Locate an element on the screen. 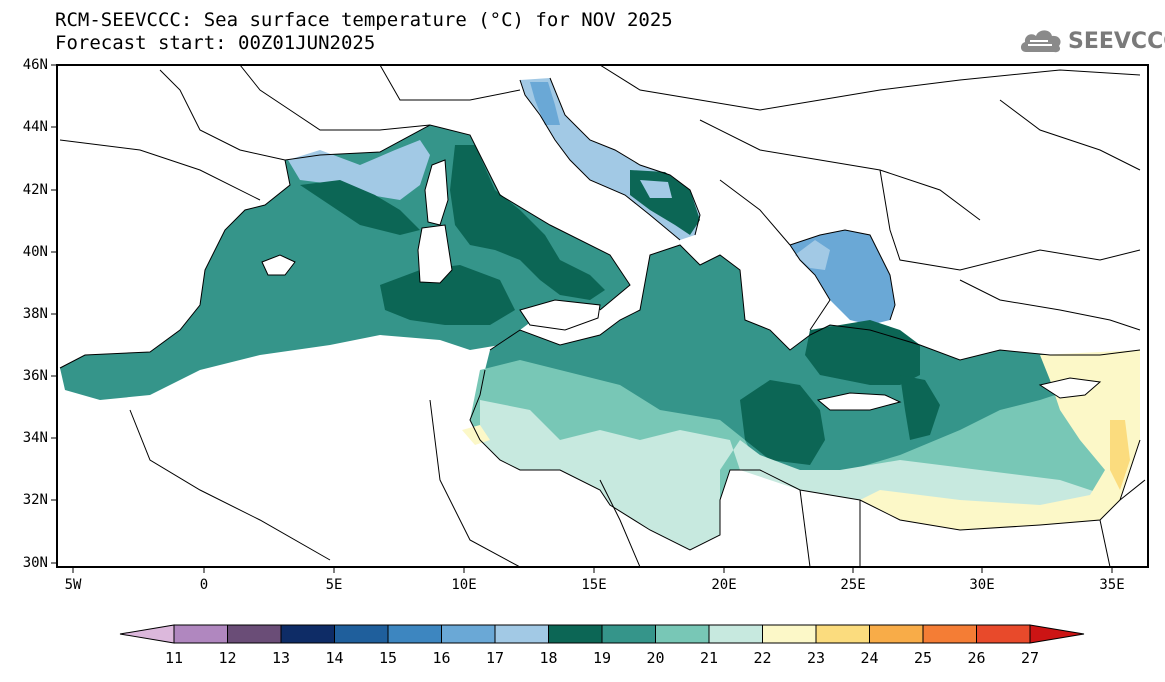  cloud-logo-icon is located at coordinates (1040, 41).